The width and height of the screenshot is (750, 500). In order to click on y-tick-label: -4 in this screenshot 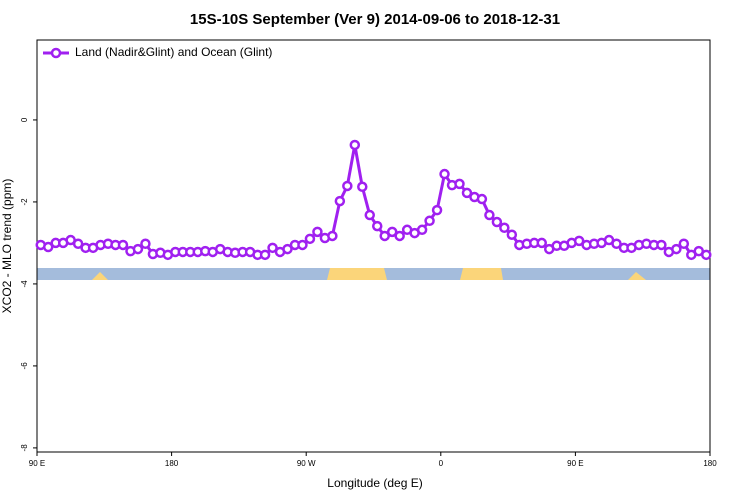, I will do `click(24, 284)`.